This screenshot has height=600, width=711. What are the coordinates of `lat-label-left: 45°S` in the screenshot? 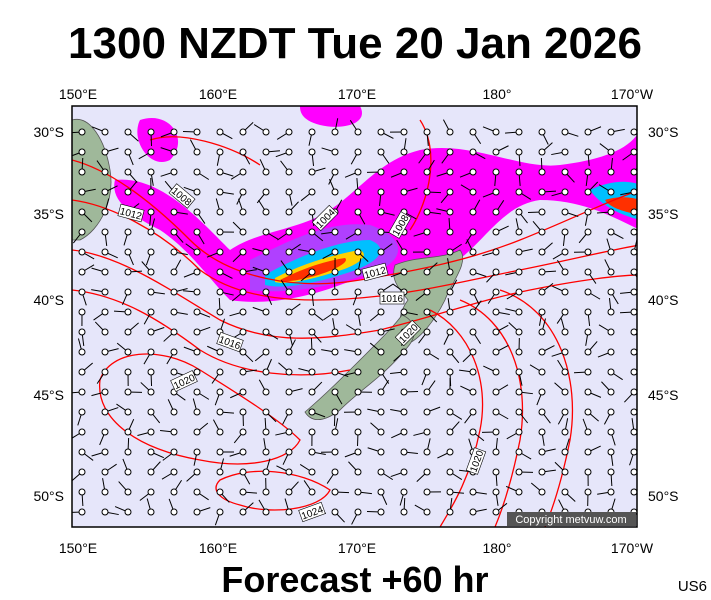 It's located at (48, 395).